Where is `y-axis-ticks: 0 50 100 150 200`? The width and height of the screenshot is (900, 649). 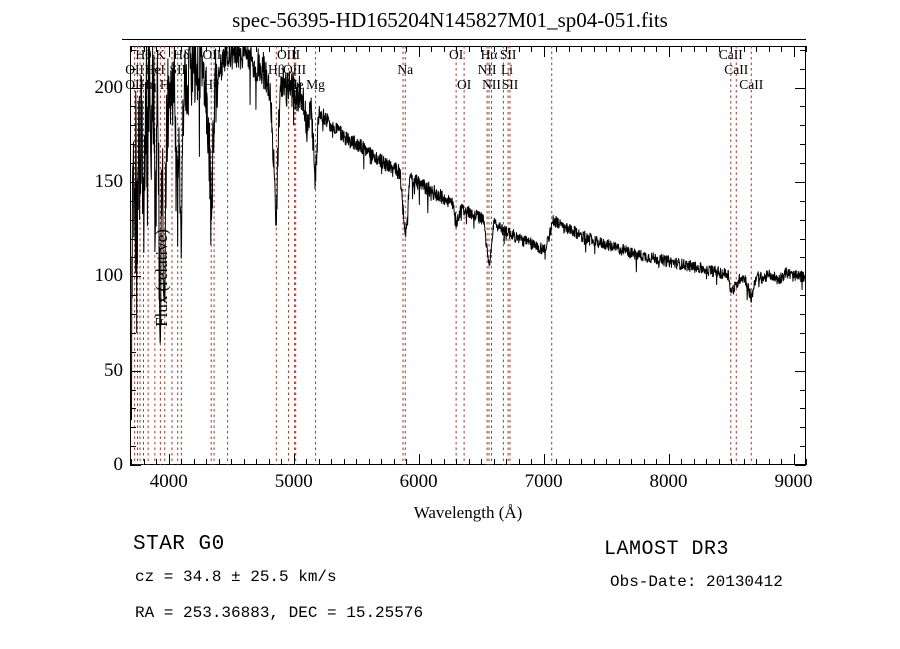
y-axis-ticks: 0 50 100 150 200 is located at coordinates (92, 260).